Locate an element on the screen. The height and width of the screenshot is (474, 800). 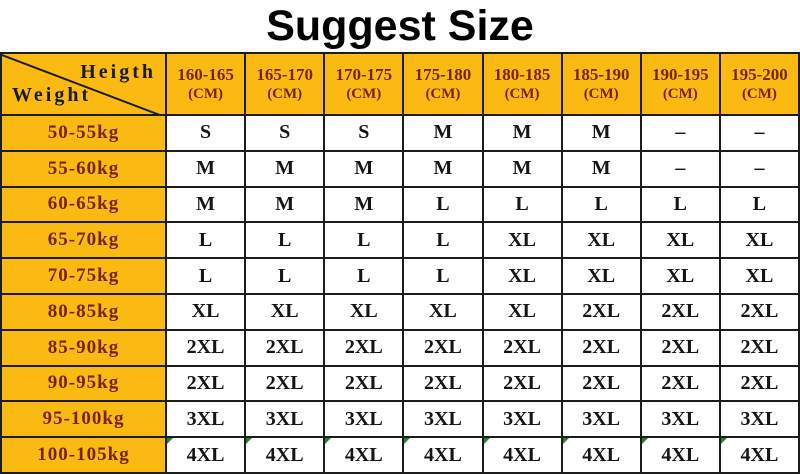
table-row: 95-100kg 3XL 3XL 3XL 3XL 3XL 3XL 3XL 3XL is located at coordinates (400, 419).